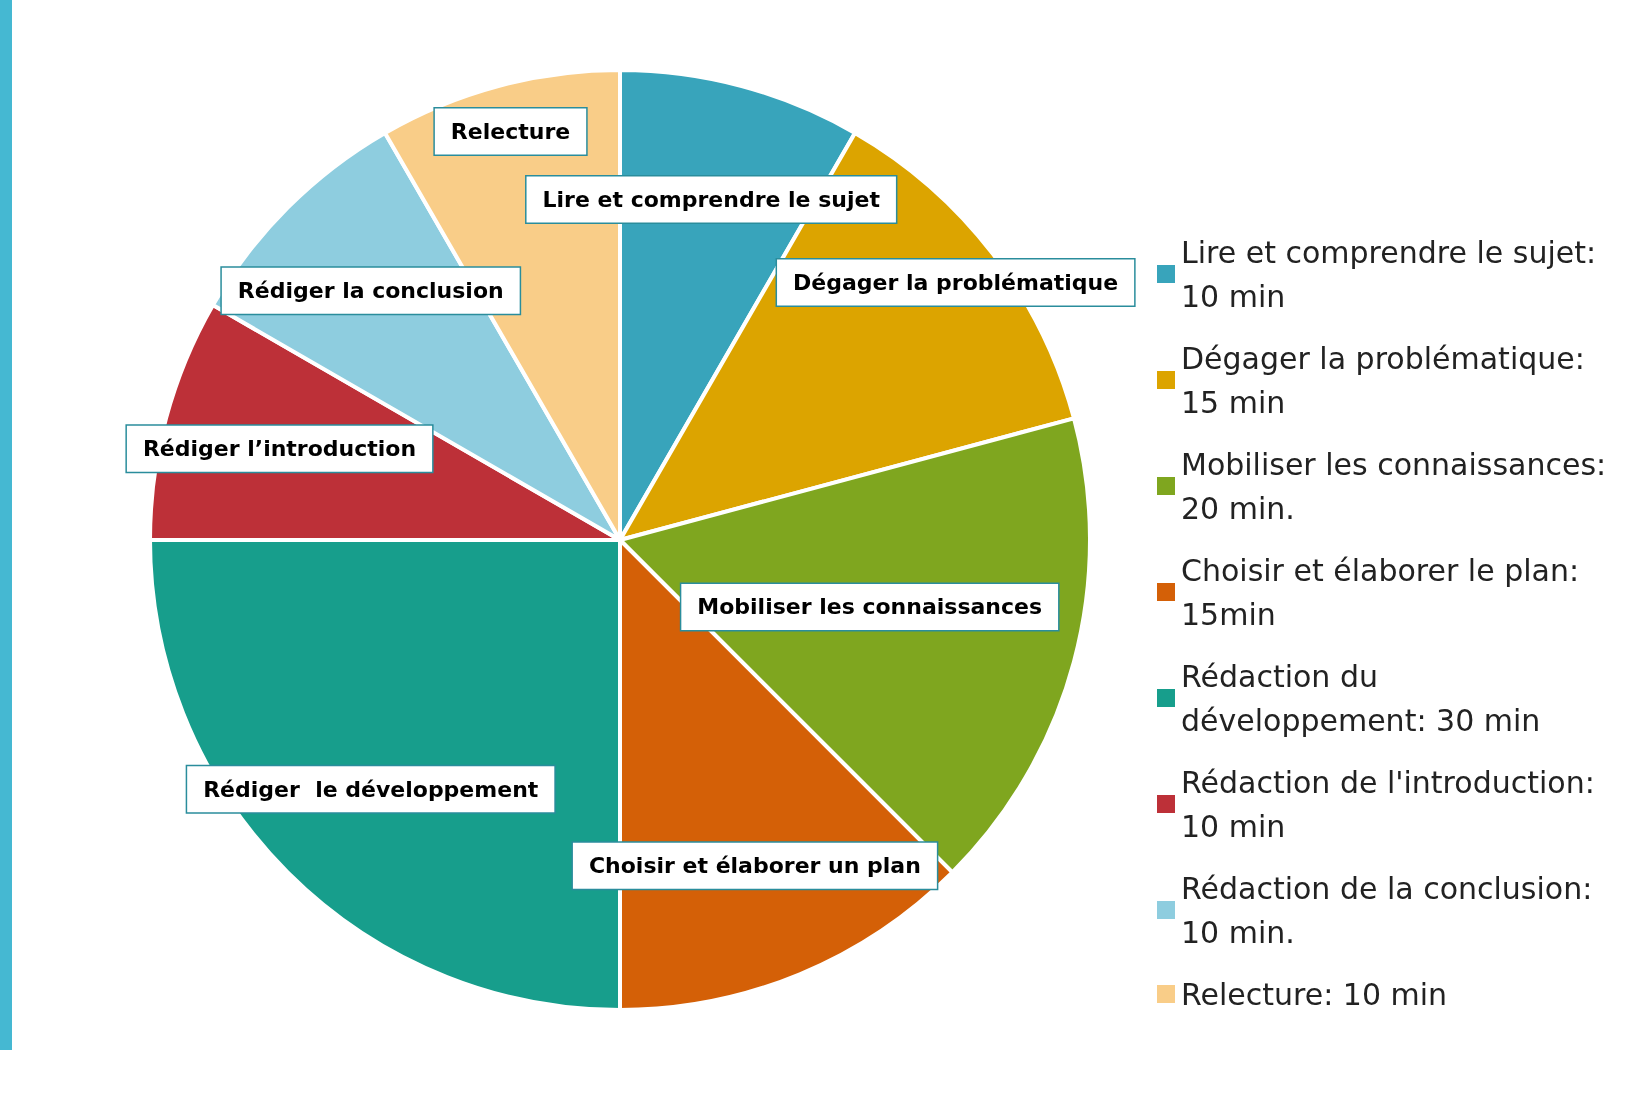  Describe the element at coordinates (711, 200) in the screenshot. I see `data-label: Lire et comprendre le sujet` at that location.